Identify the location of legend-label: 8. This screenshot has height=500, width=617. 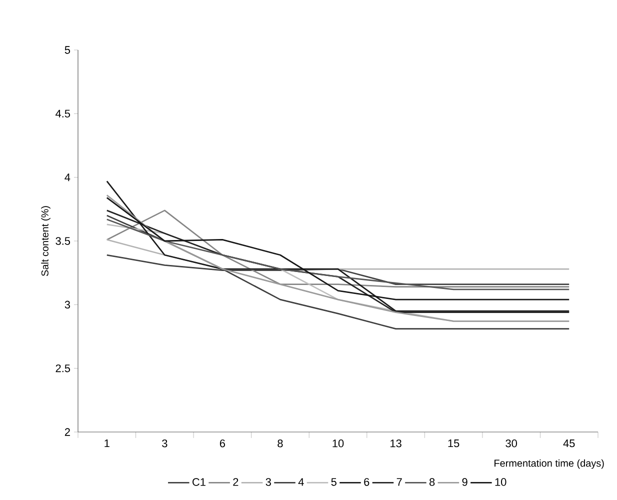
(432, 482).